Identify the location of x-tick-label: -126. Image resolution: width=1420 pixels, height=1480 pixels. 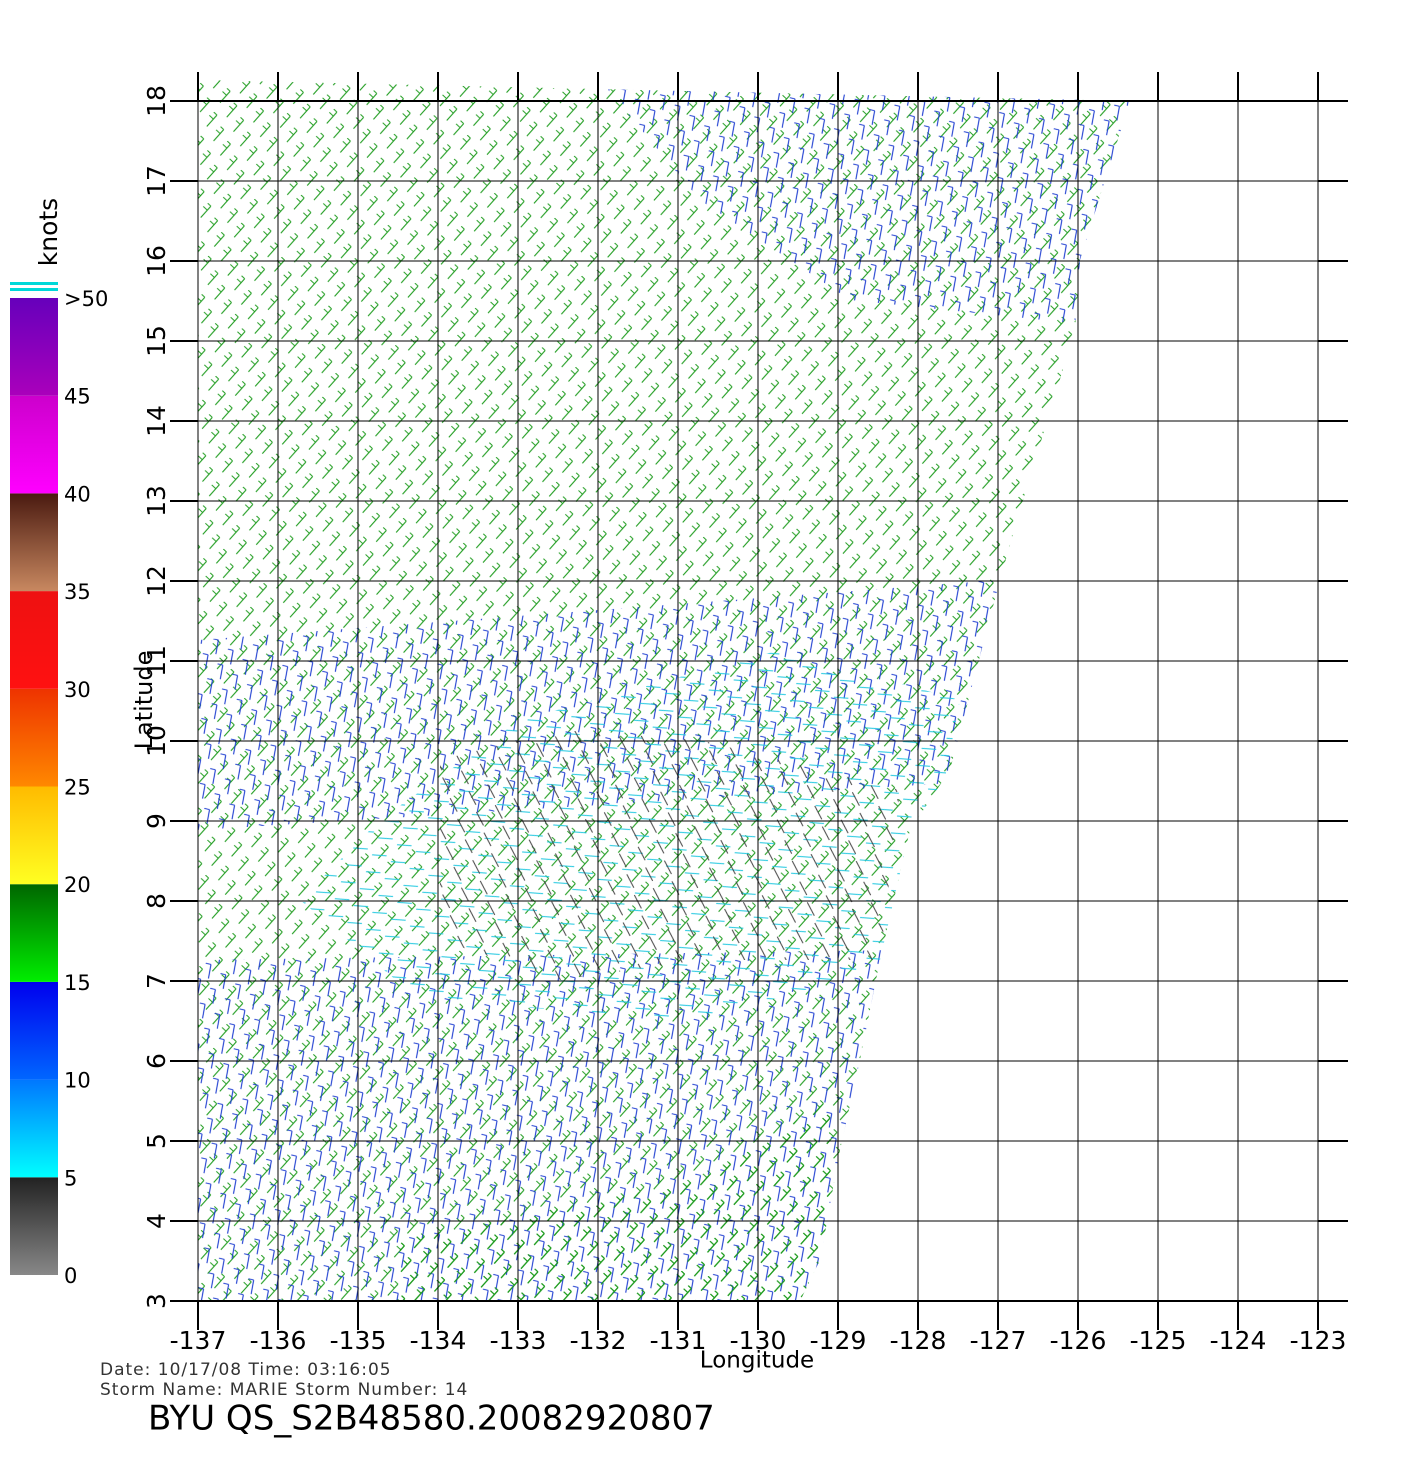
(1078, 1340).